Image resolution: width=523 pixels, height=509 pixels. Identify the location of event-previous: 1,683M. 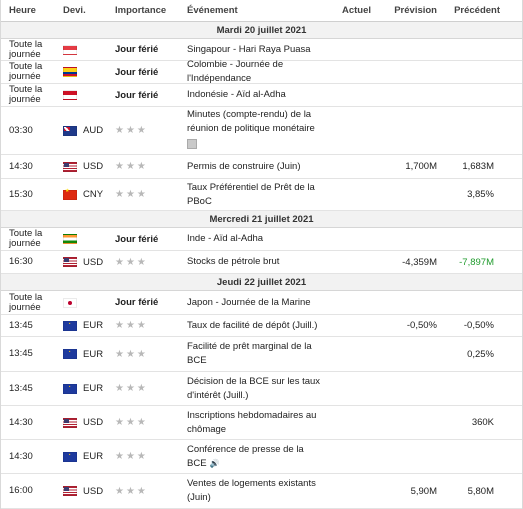
(478, 166).